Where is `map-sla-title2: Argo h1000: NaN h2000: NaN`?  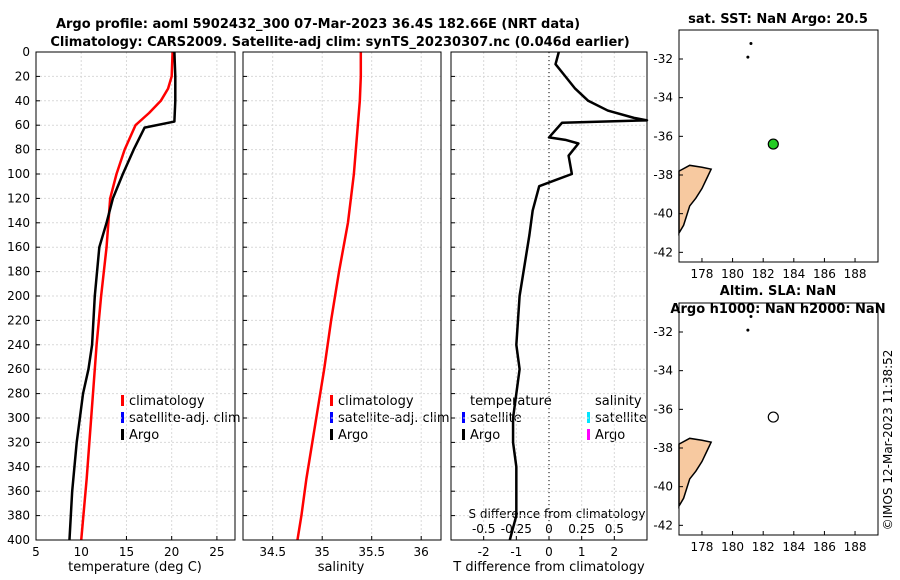
map-sla-title2: Argo h1000: NaN h2000: NaN is located at coordinates (777, 309).